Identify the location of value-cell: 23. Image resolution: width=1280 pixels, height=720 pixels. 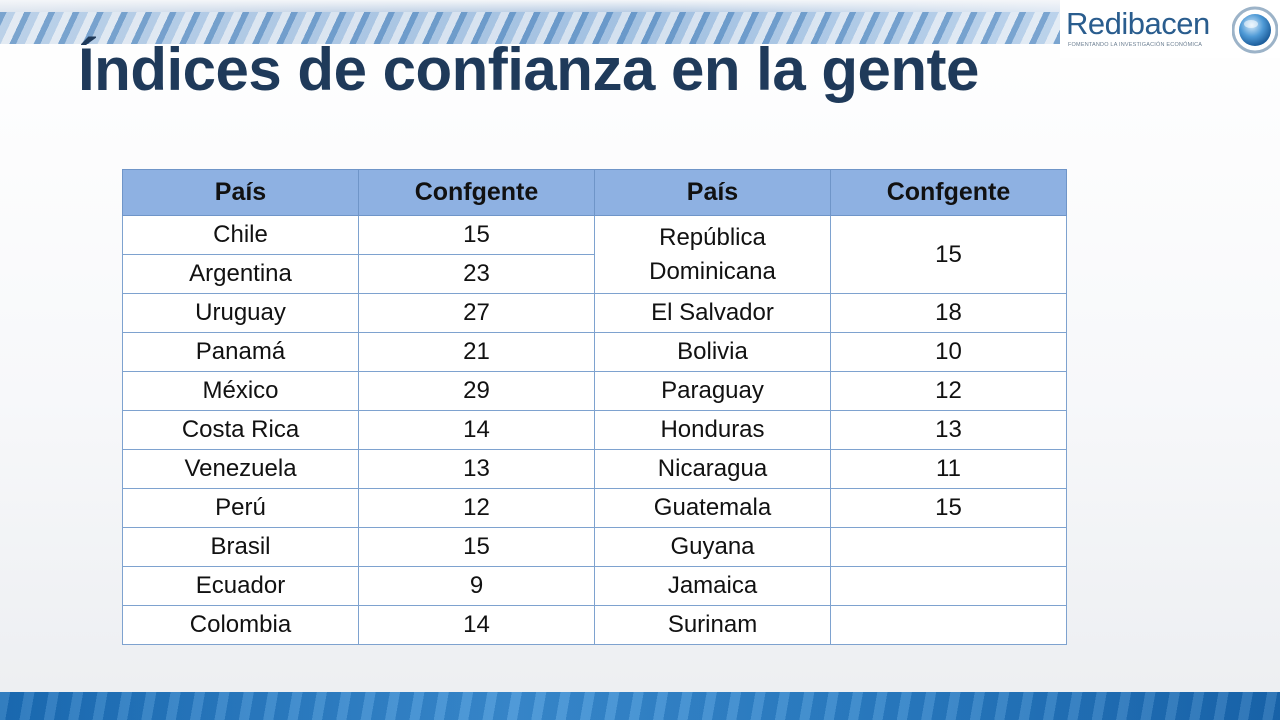
(476, 274).